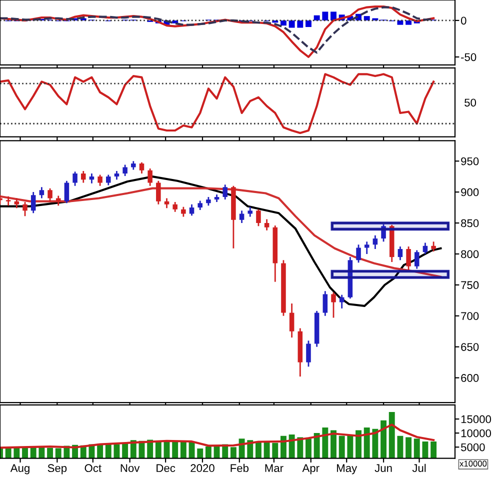 The height and width of the screenshot is (485, 500). What do you see at coordinates (463, 20) in the screenshot?
I see `y-tick-label: 0` at bounding box center [463, 20].